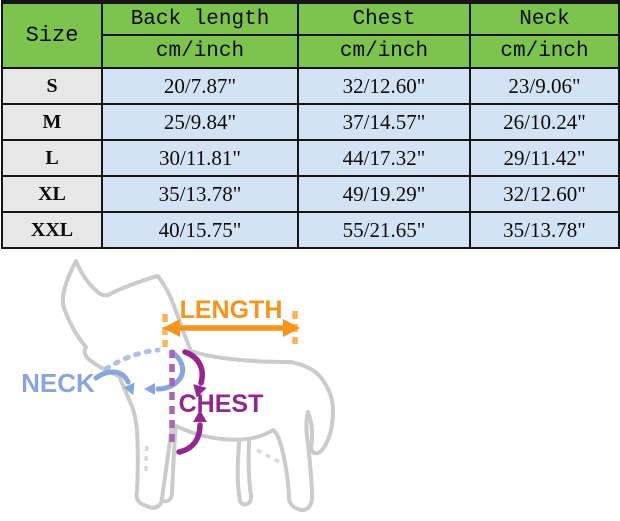 This screenshot has height=521, width=620. I want to click on chest-column-header: Chest, so click(384, 18).